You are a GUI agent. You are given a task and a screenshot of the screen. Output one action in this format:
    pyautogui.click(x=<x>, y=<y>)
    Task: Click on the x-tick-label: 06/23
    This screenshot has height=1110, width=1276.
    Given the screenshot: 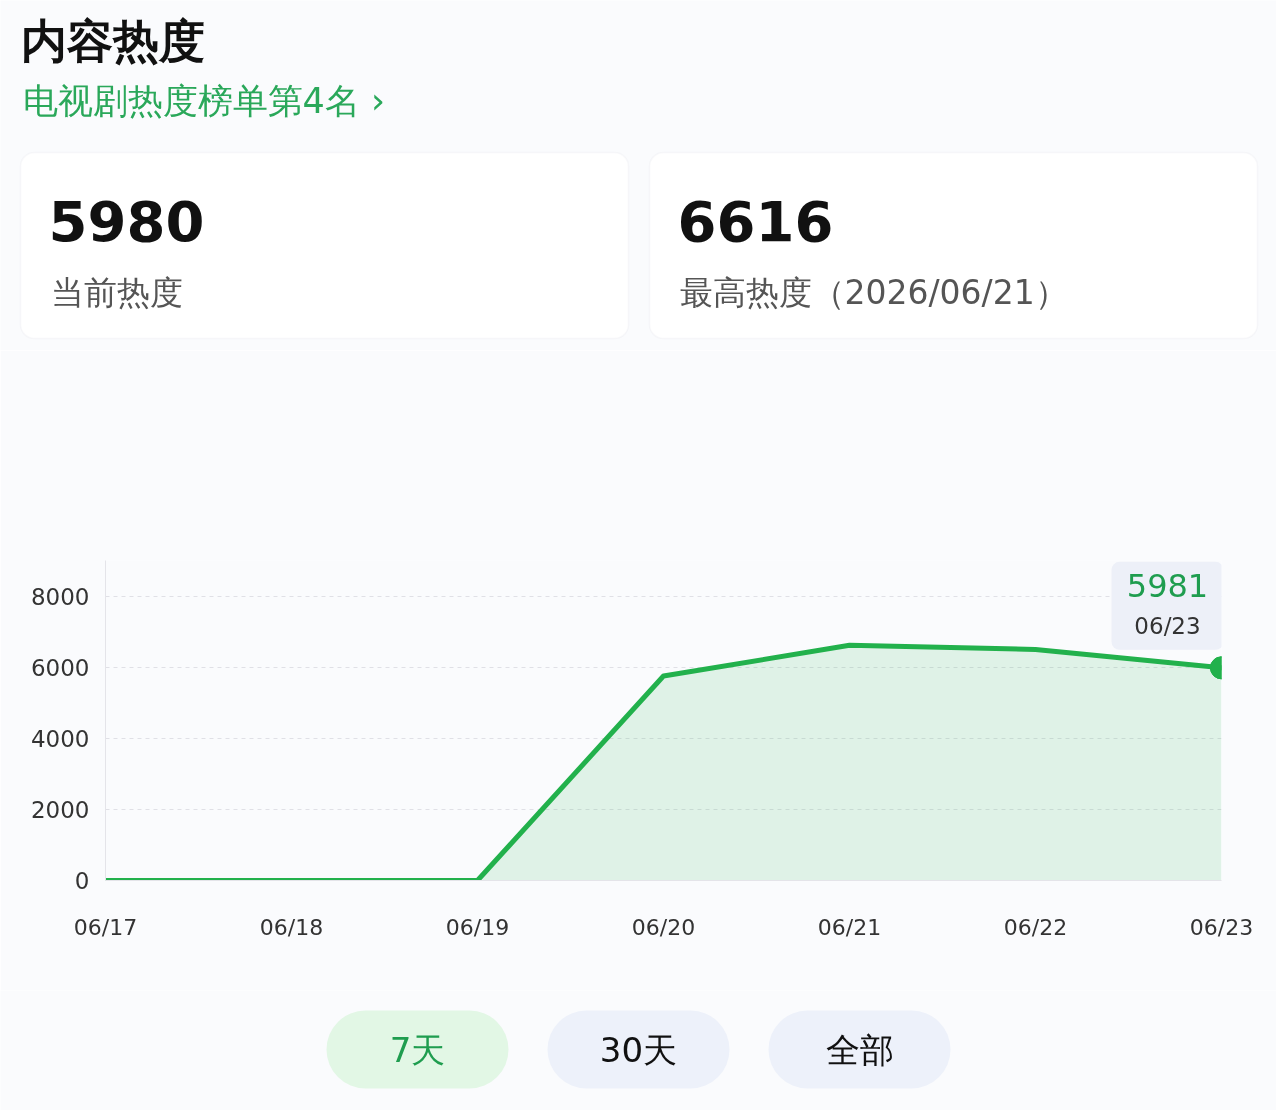 What is the action you would take?
    pyautogui.click(x=1221, y=927)
    